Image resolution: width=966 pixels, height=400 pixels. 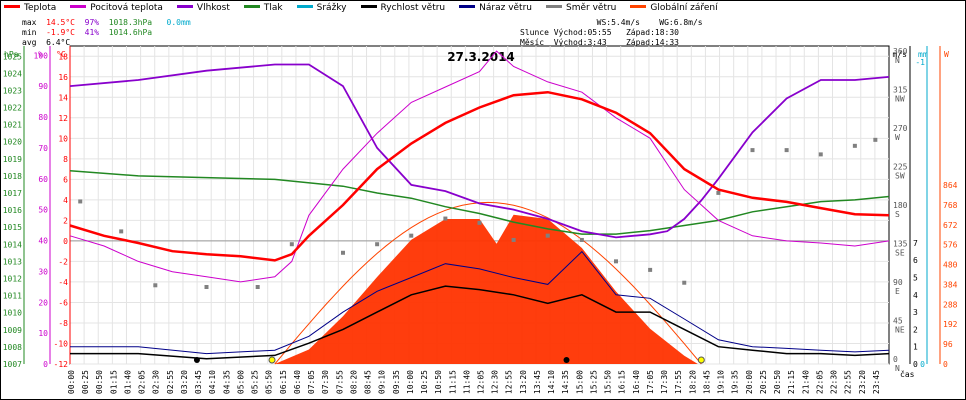 I want to click on press-tick-label: 1013, so click(x=12, y=261).